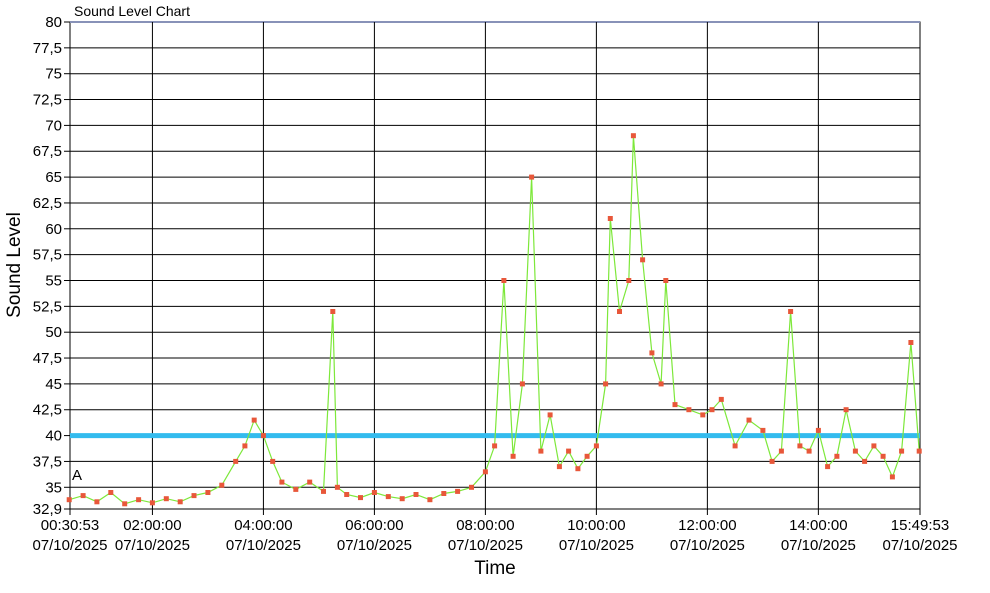  Describe the element at coordinates (374, 525) in the screenshot. I see `x-tick-time: 06:00:00` at that location.